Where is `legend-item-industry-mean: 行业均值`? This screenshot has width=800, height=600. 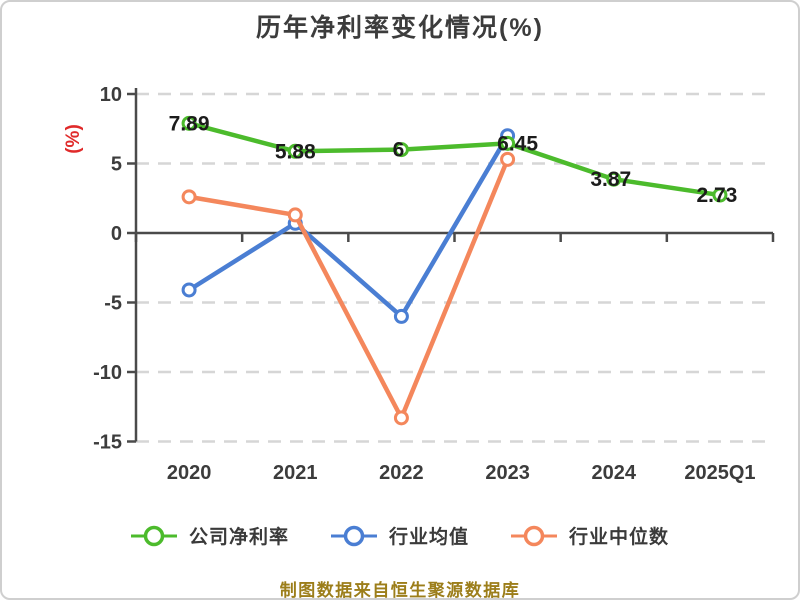
legend-item-industry-mean: 行业均值 is located at coordinates (399, 535).